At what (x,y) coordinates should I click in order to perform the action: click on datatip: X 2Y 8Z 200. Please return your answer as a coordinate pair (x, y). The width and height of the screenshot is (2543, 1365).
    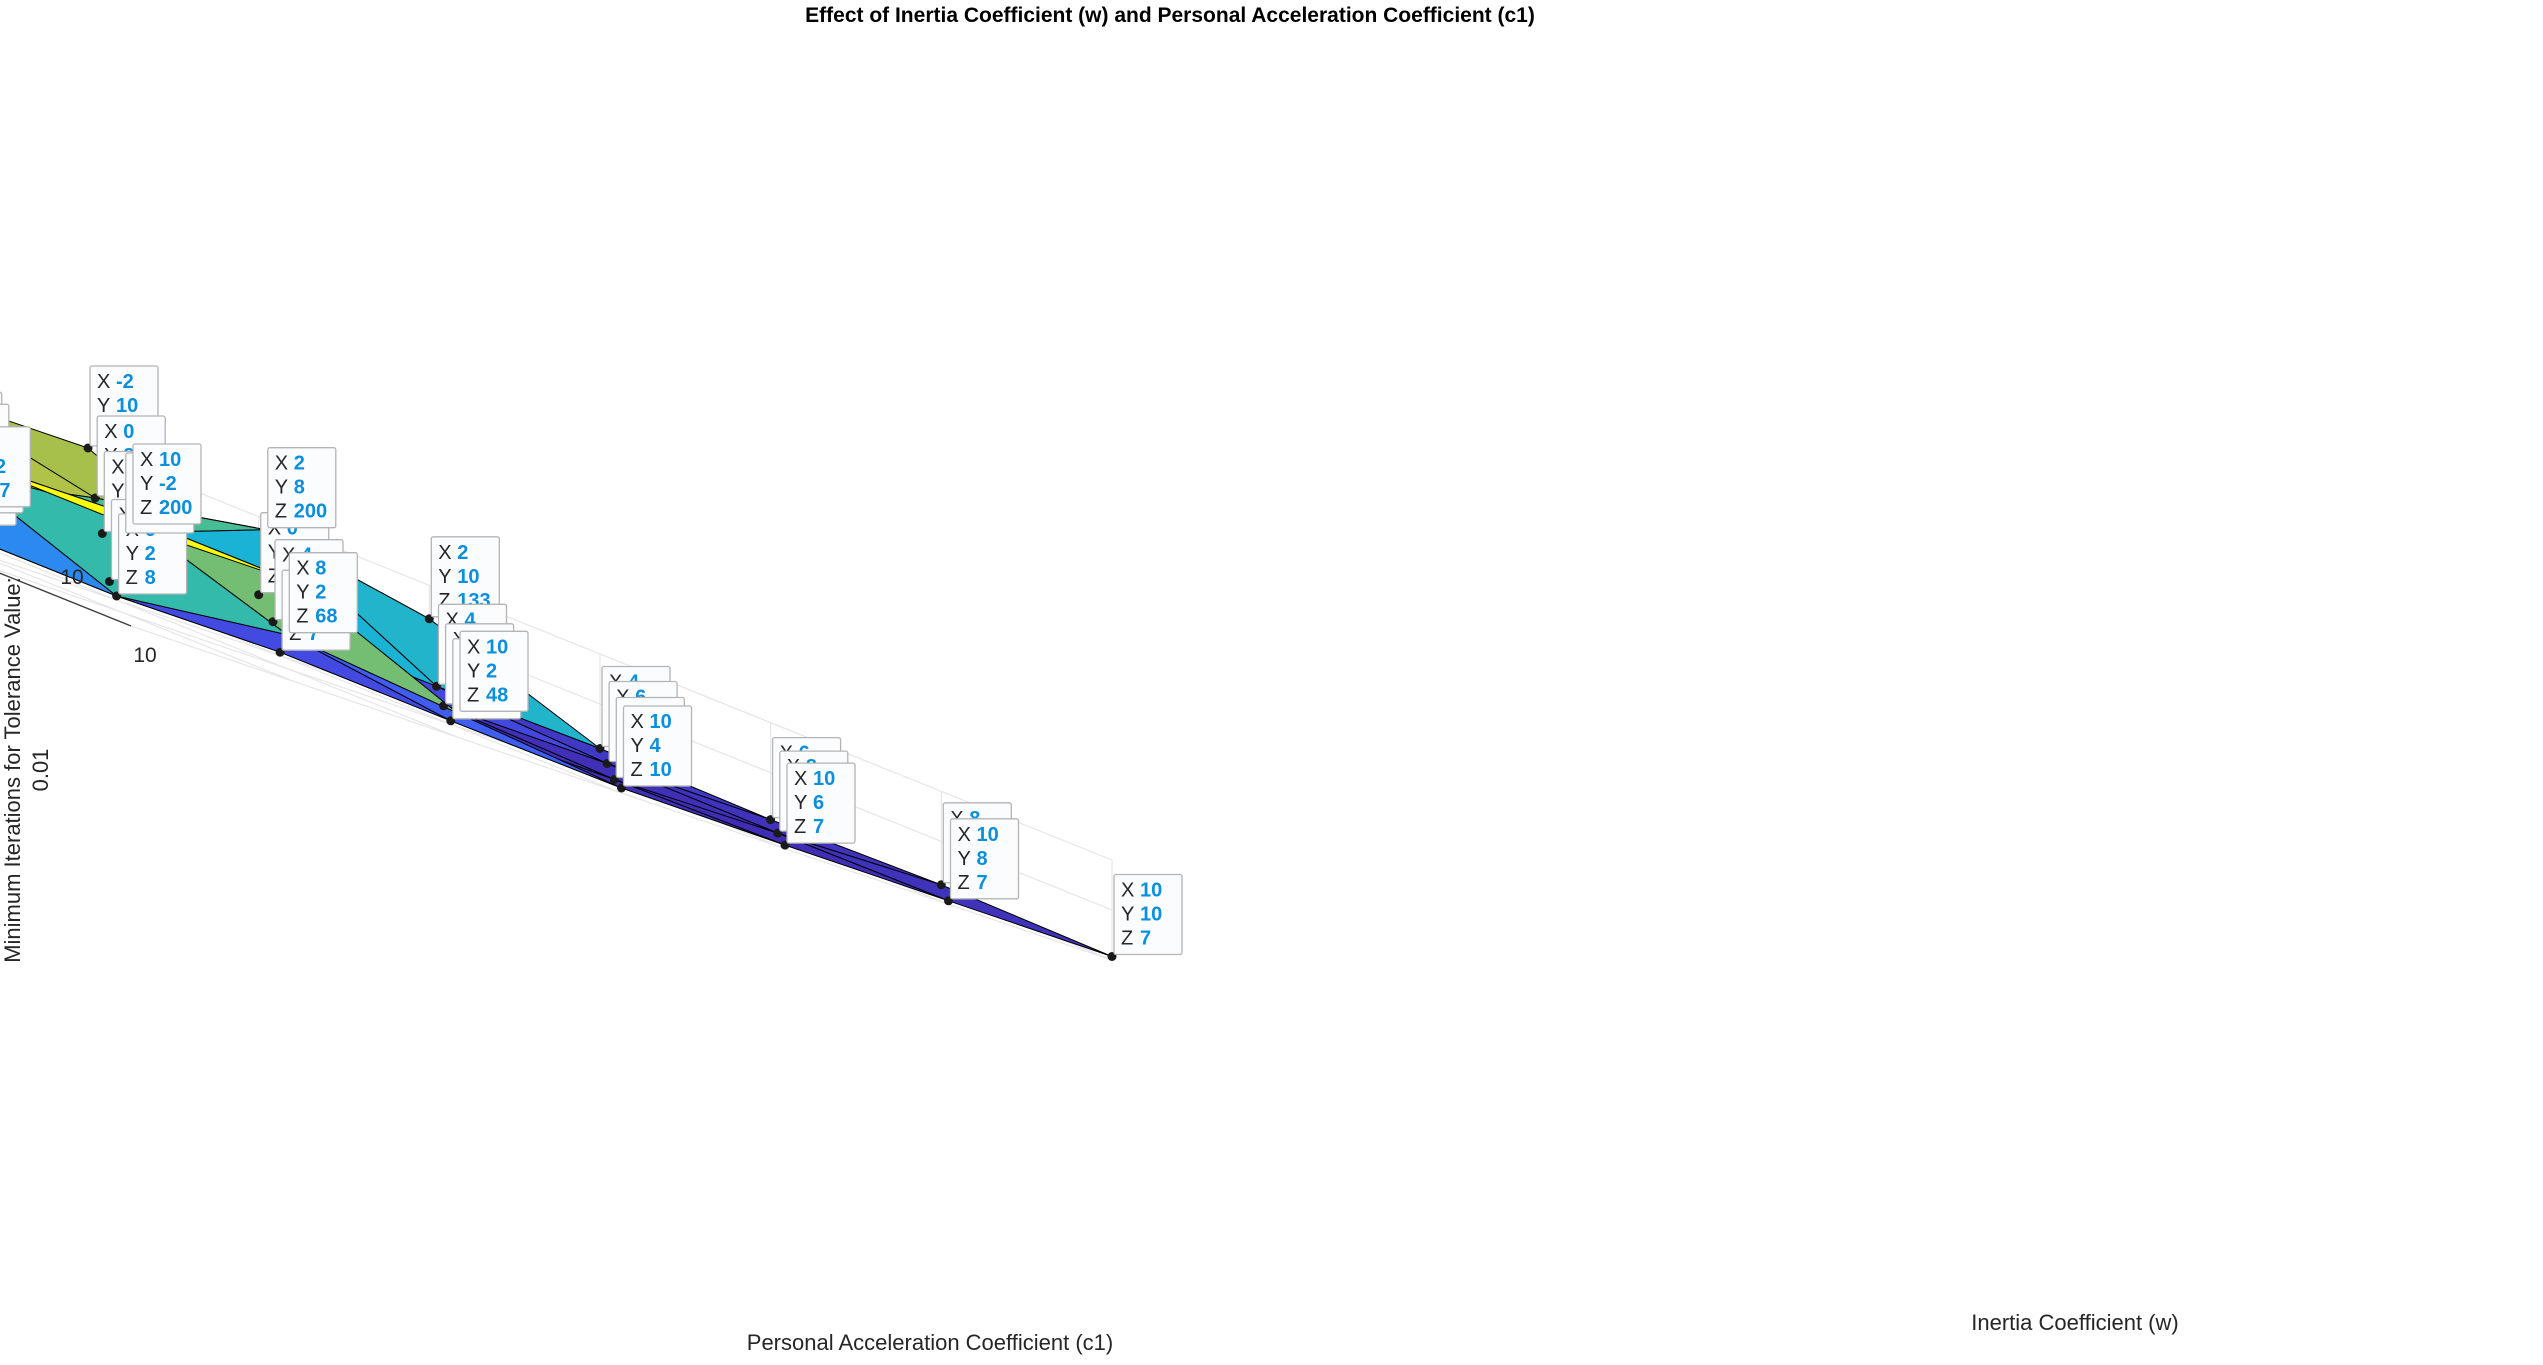
    Looking at the image, I should click on (302, 488).